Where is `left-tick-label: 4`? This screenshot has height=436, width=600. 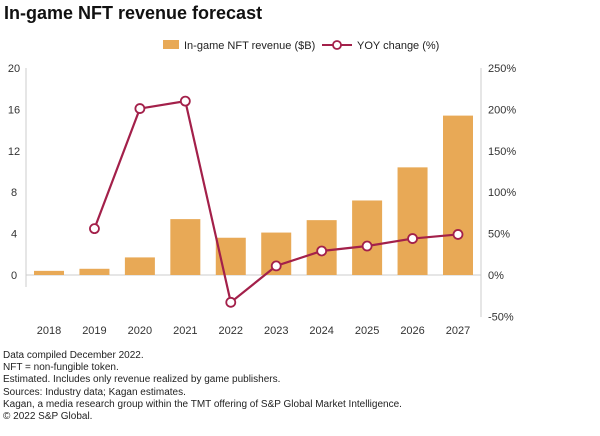 left-tick-label: 4 is located at coordinates (14, 235).